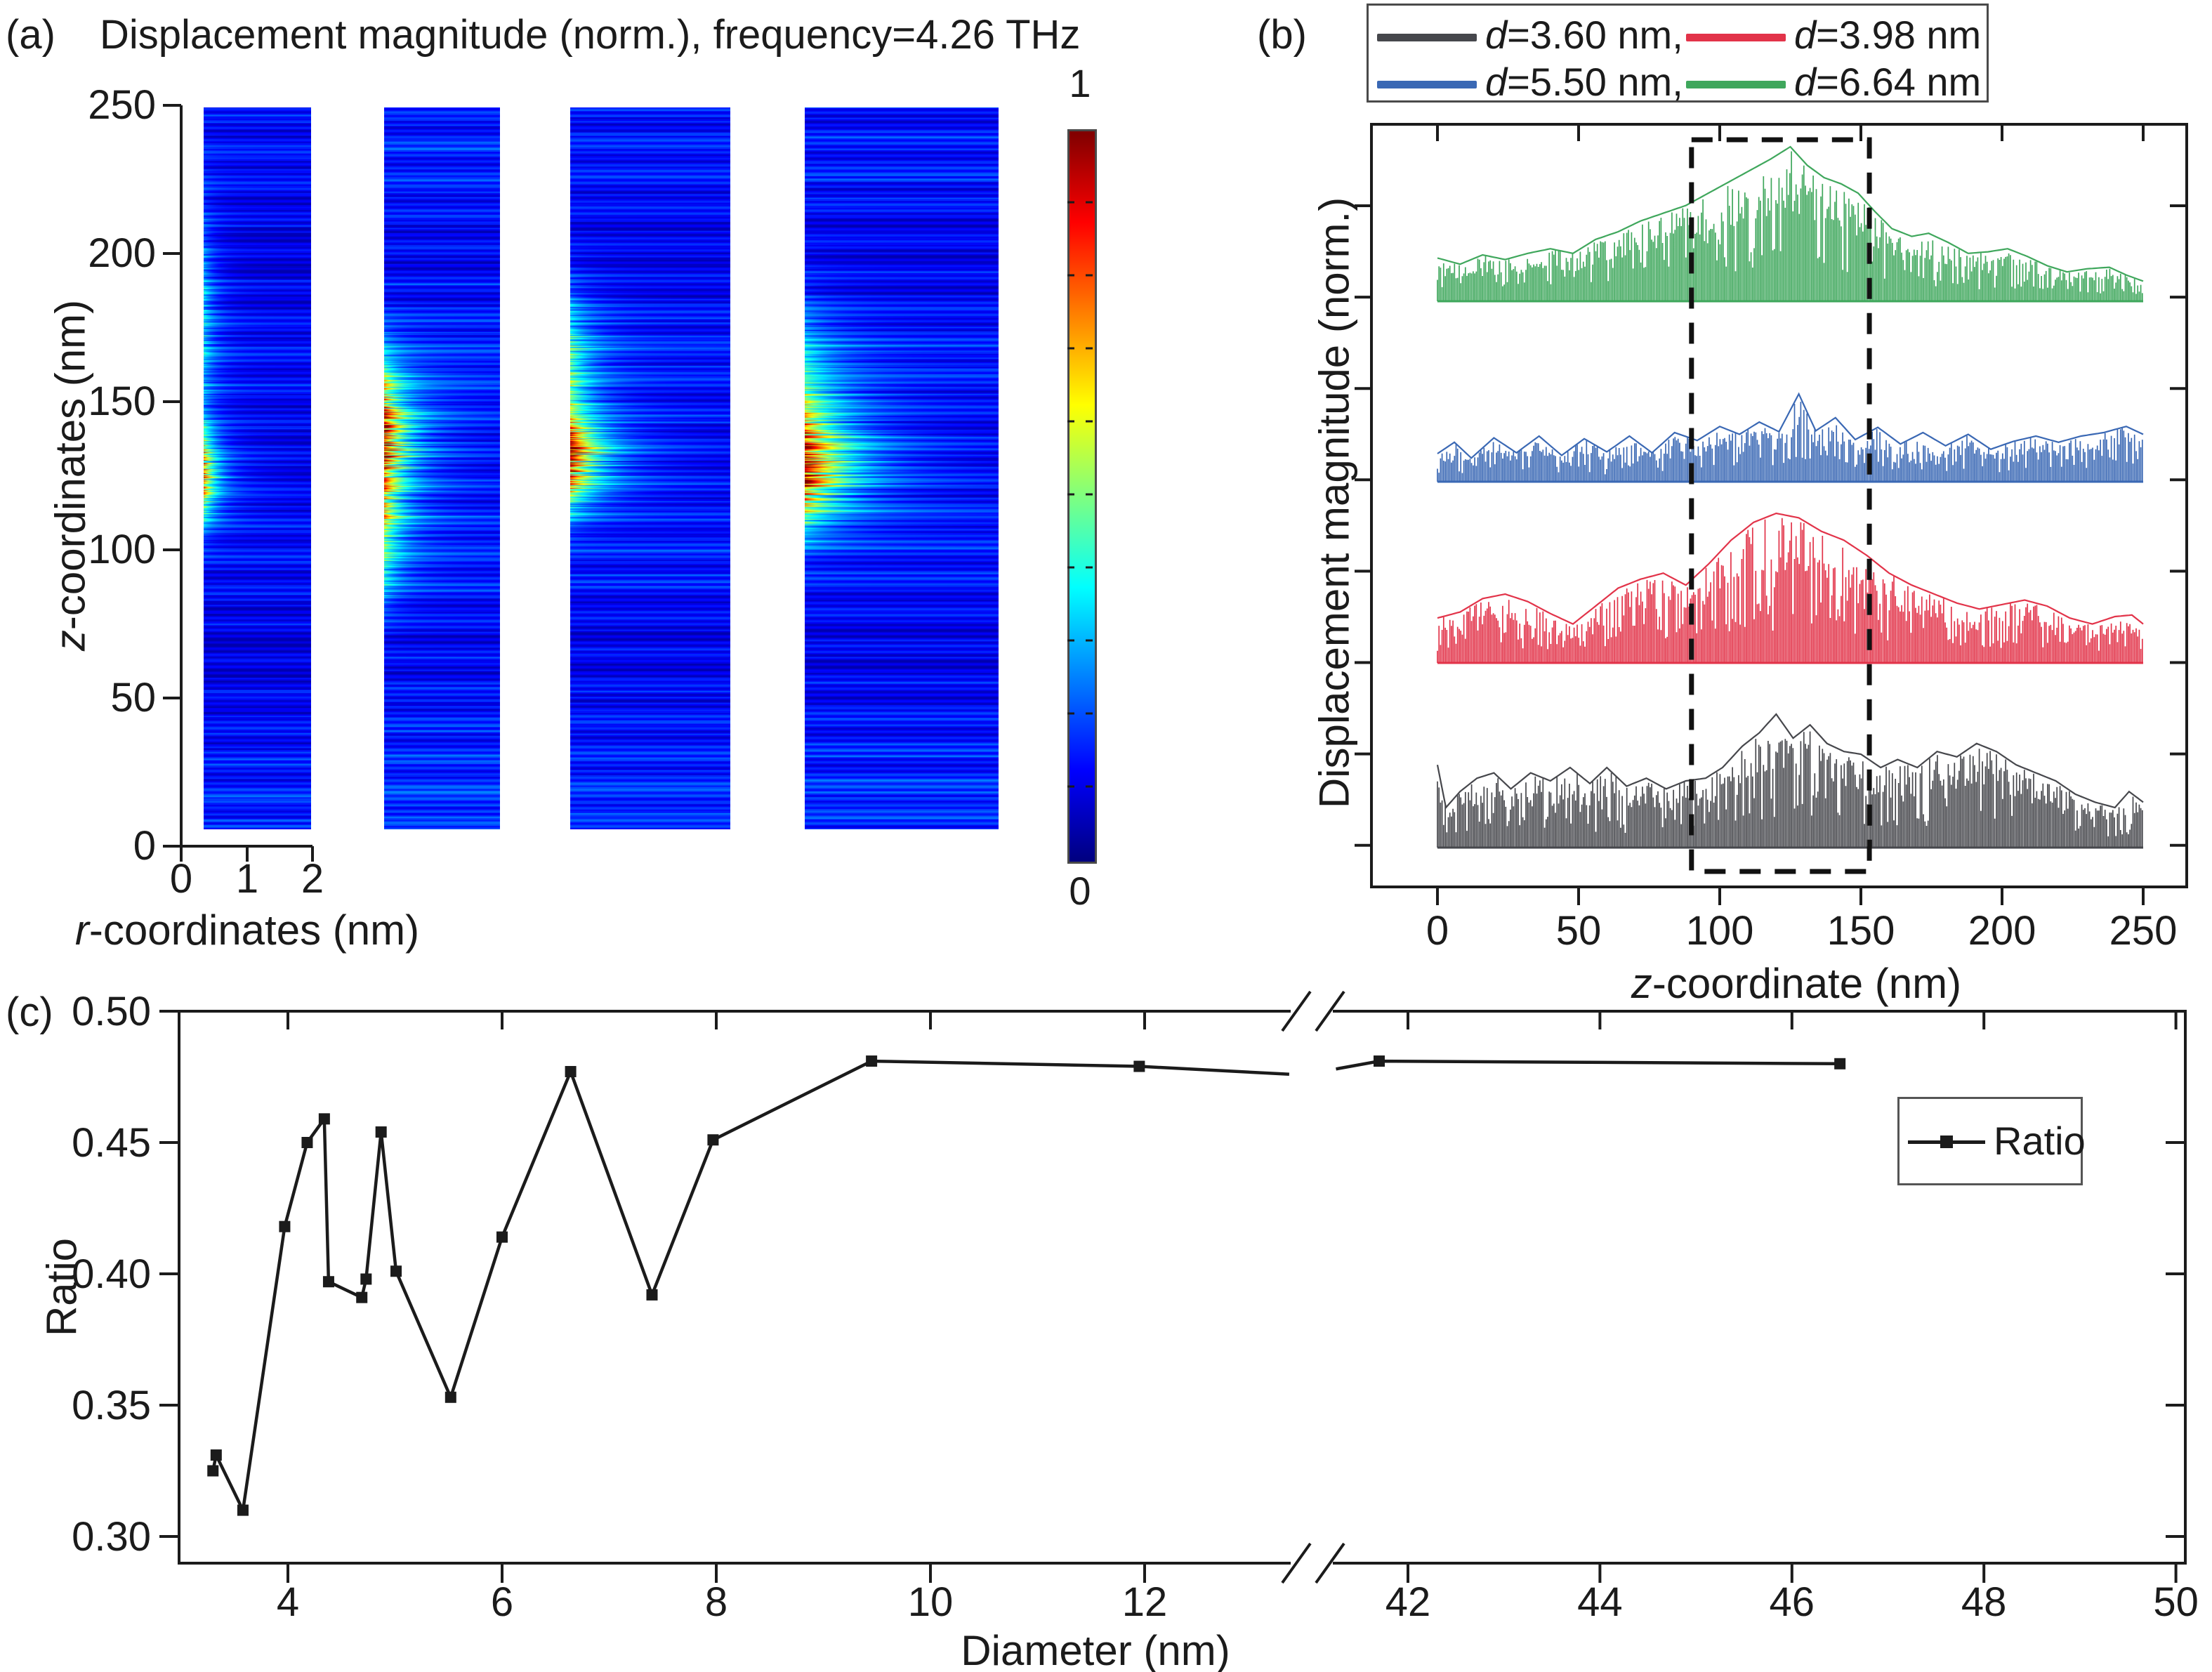 This screenshot has width=2212, height=1672. Describe the element at coordinates (1641, 984) in the screenshot. I see `panel-b-x-label-italic: z` at that location.